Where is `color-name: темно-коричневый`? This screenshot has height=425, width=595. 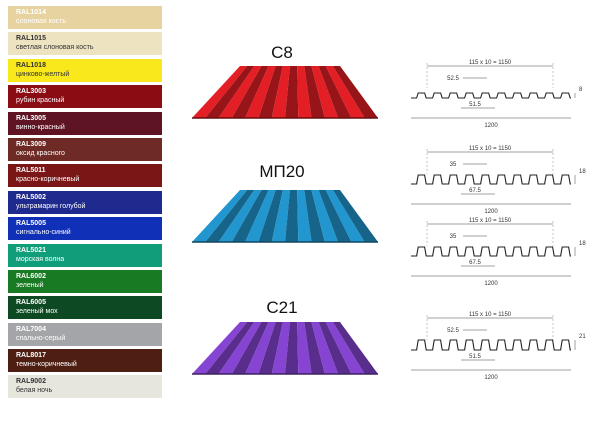
color-name: темно-коричневый is located at coordinates (46, 365).